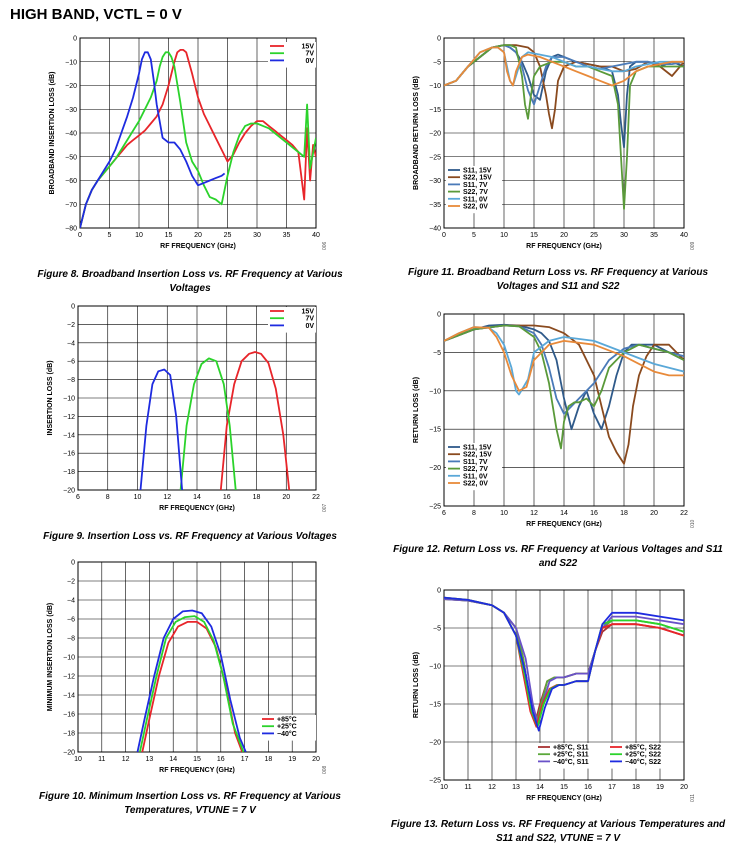 This screenshot has width=746, height=852. Describe the element at coordinates (643, 755) in the screenshot. I see `legend-label: +25°C, S22` at that location.